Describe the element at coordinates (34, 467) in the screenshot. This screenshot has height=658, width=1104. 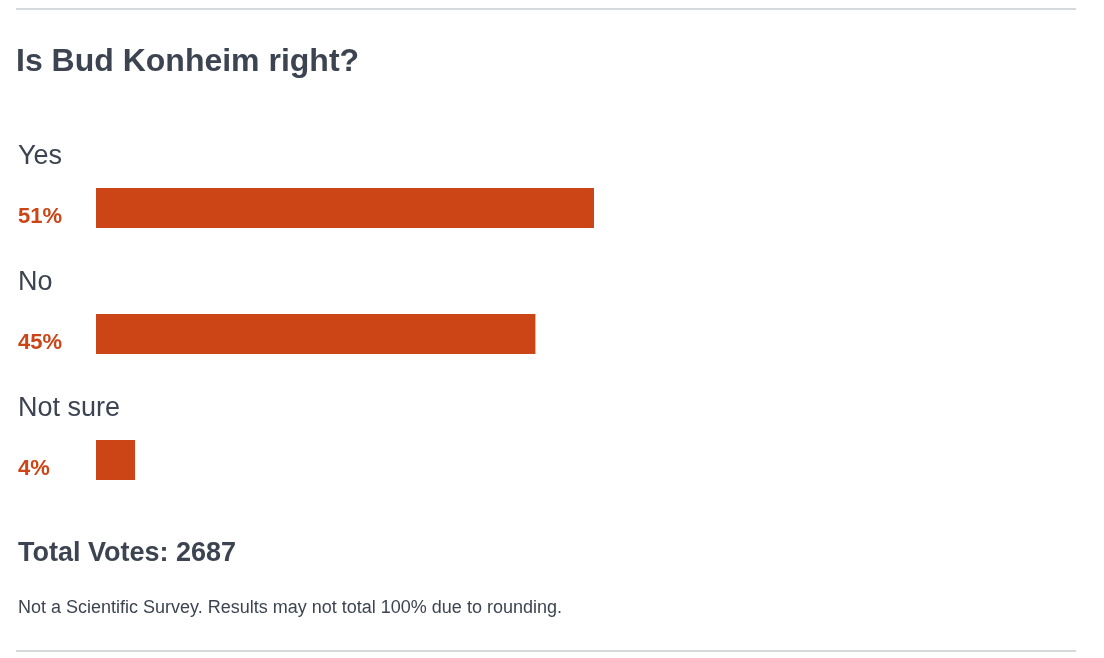
I see `data-label: 4%` at that location.